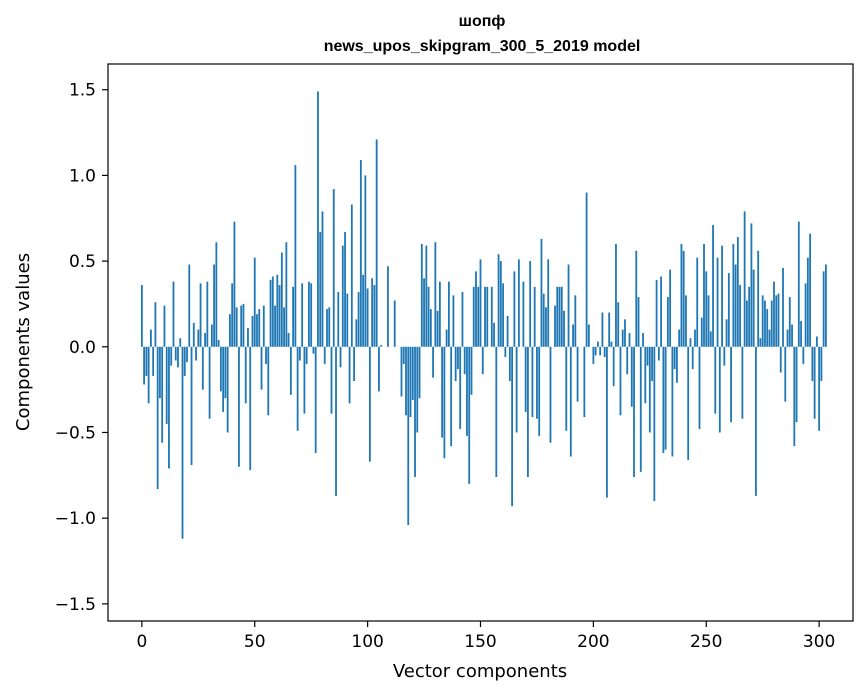 The width and height of the screenshot is (867, 696). Describe the element at coordinates (593, 642) in the screenshot. I see `x-tick-label: 200` at that location.